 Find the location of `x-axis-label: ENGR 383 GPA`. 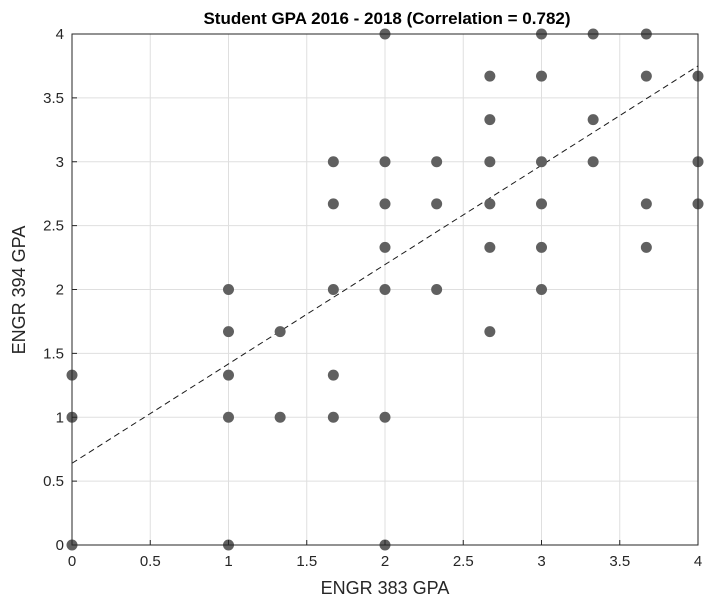

x-axis-label: ENGR 383 GPA is located at coordinates (385, 588).